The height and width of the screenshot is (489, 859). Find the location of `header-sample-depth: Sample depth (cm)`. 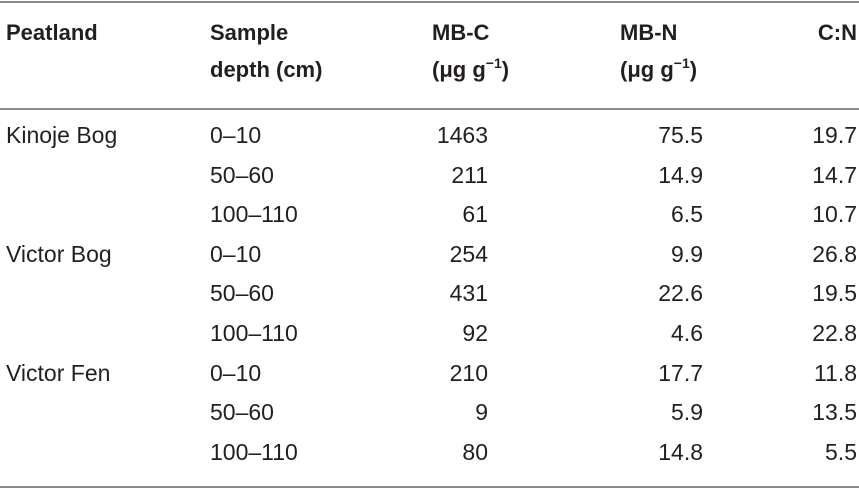

header-sample-depth: Sample depth (cm) is located at coordinates (266, 51).